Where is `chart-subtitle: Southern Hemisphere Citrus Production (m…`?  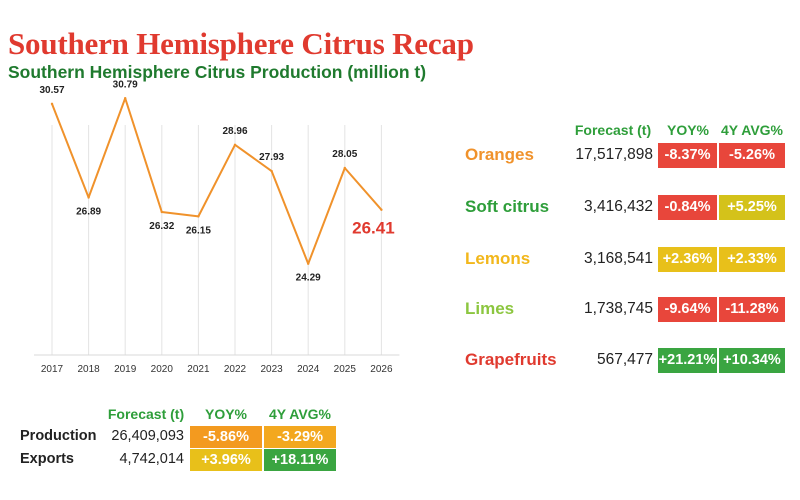
chart-subtitle: Southern Hemisphere Citrus Production (m… is located at coordinates (217, 72).